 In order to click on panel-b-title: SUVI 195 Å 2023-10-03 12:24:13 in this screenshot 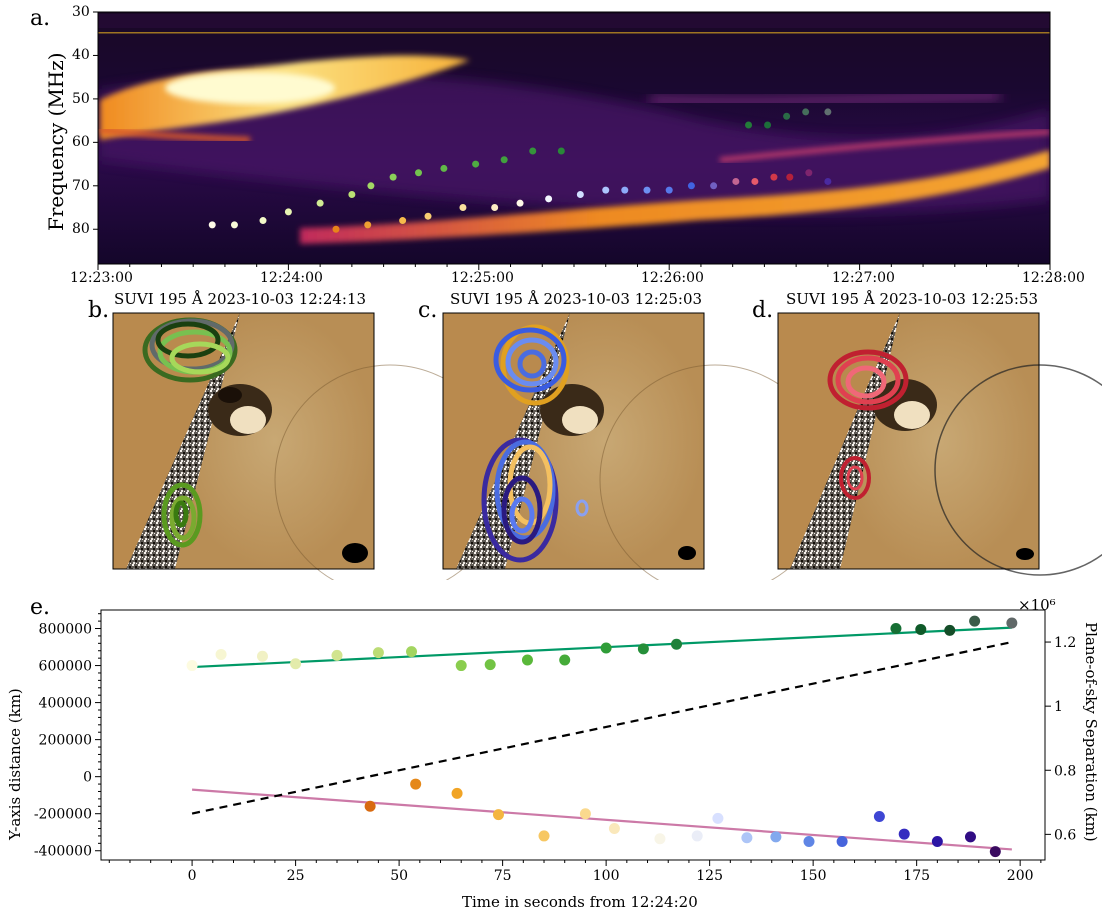, I will do `click(240, 299)`.